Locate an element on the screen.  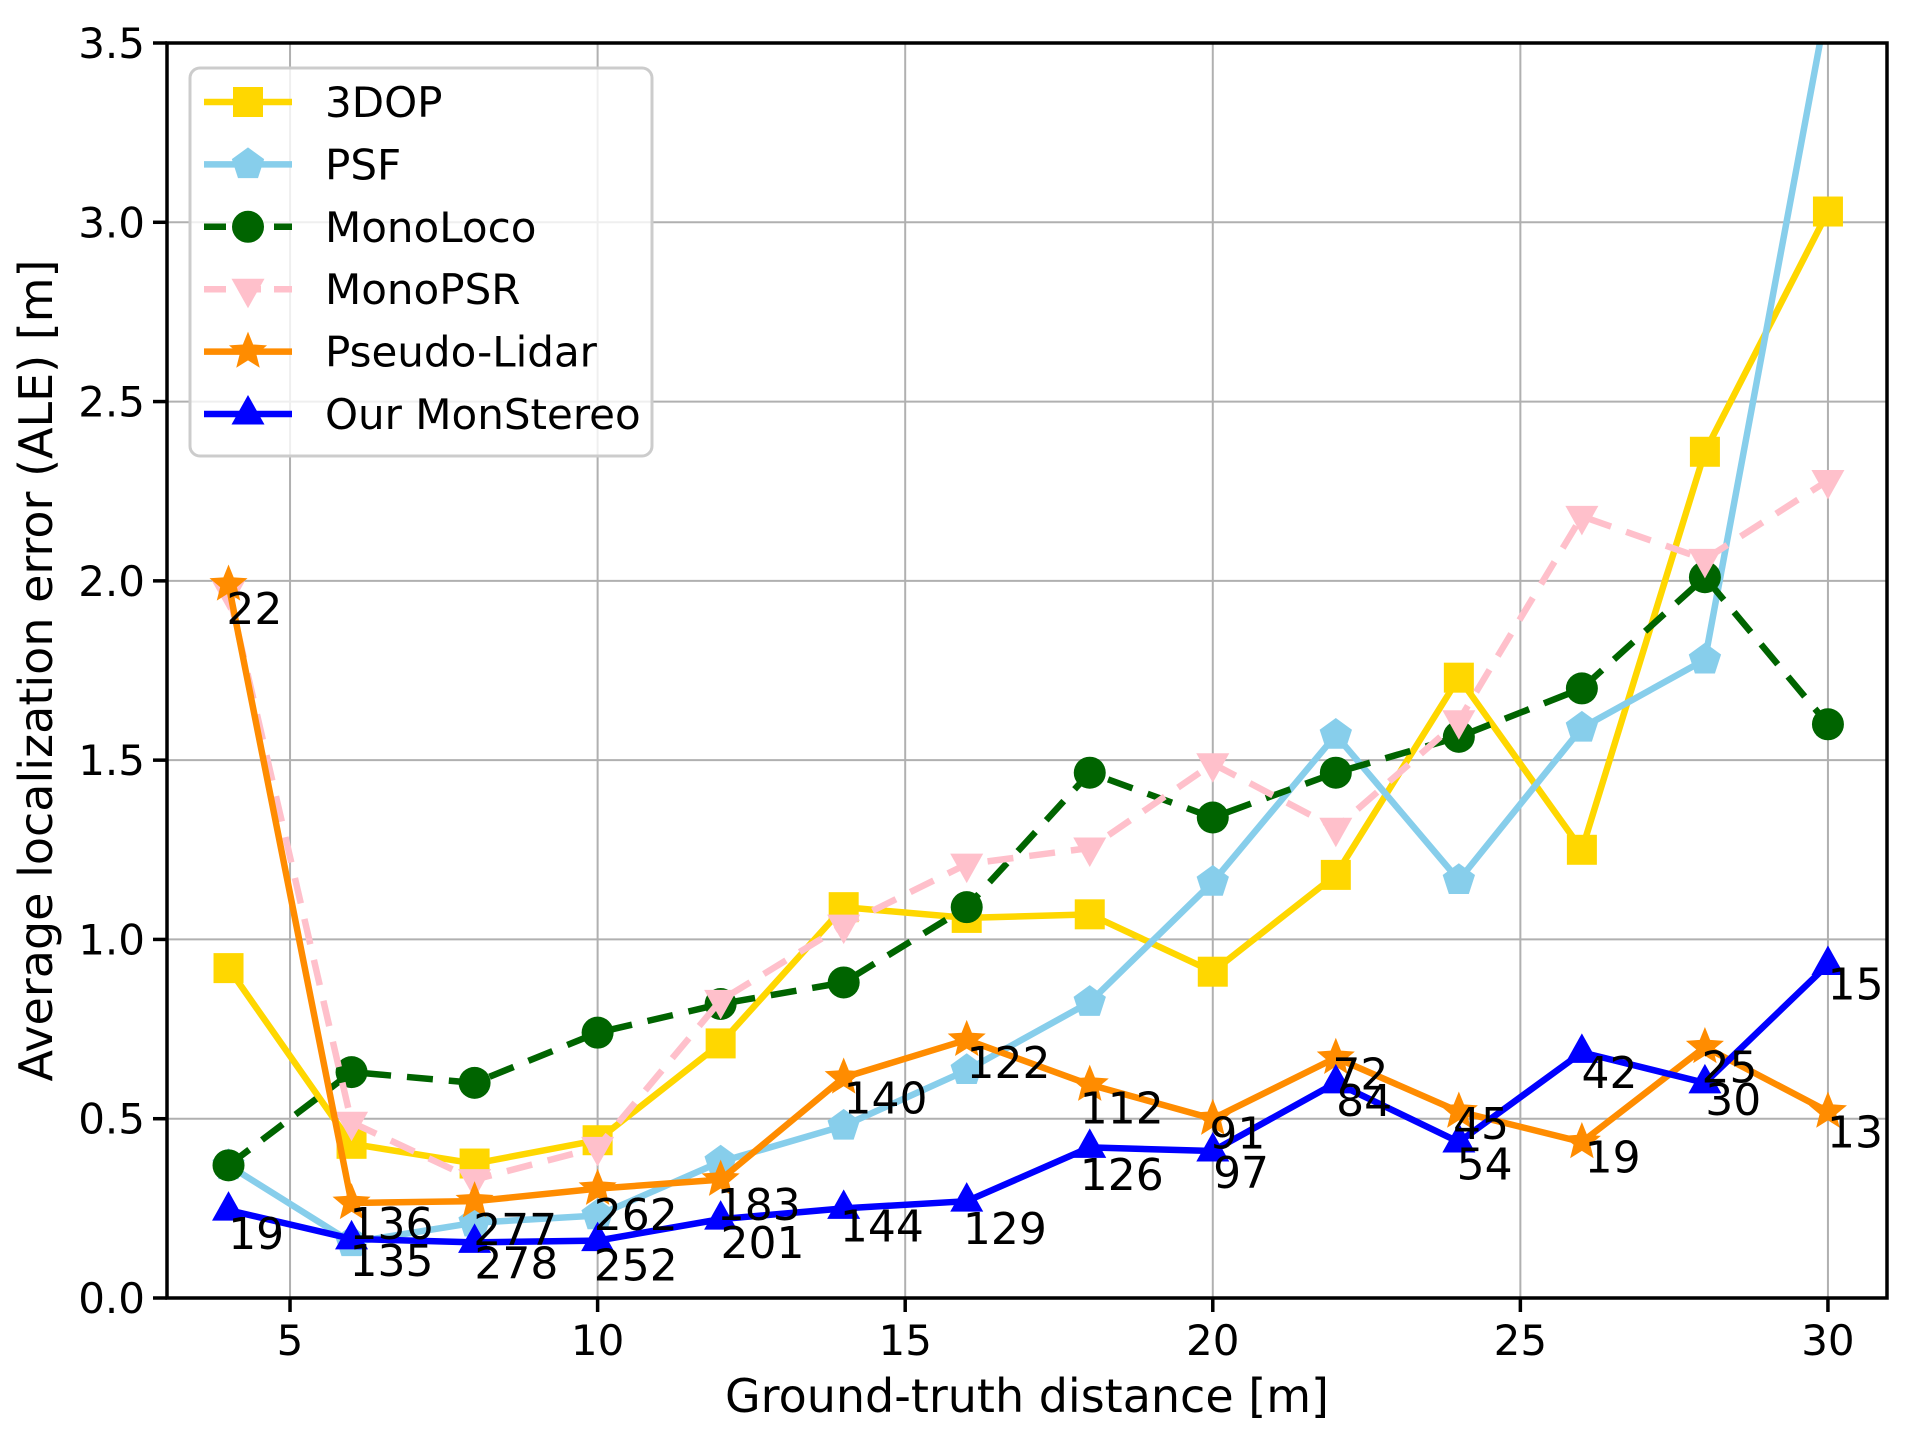
legend-box is located at coordinates (421, 262).